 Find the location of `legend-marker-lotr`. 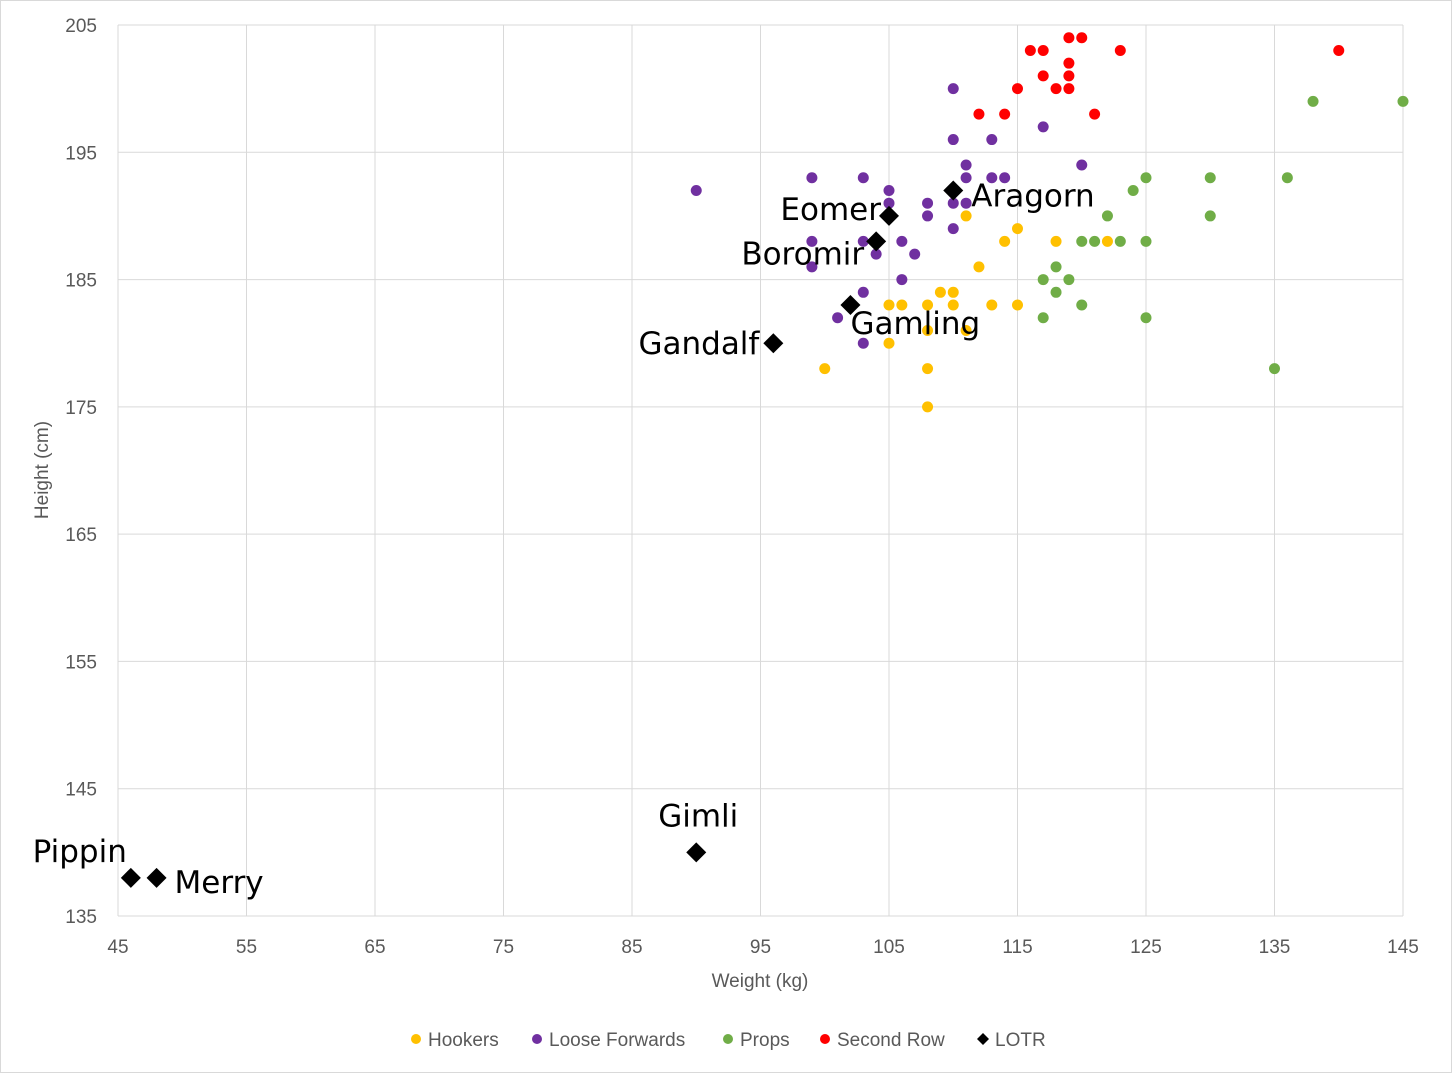

legend-marker-lotr is located at coordinates (983, 1039).